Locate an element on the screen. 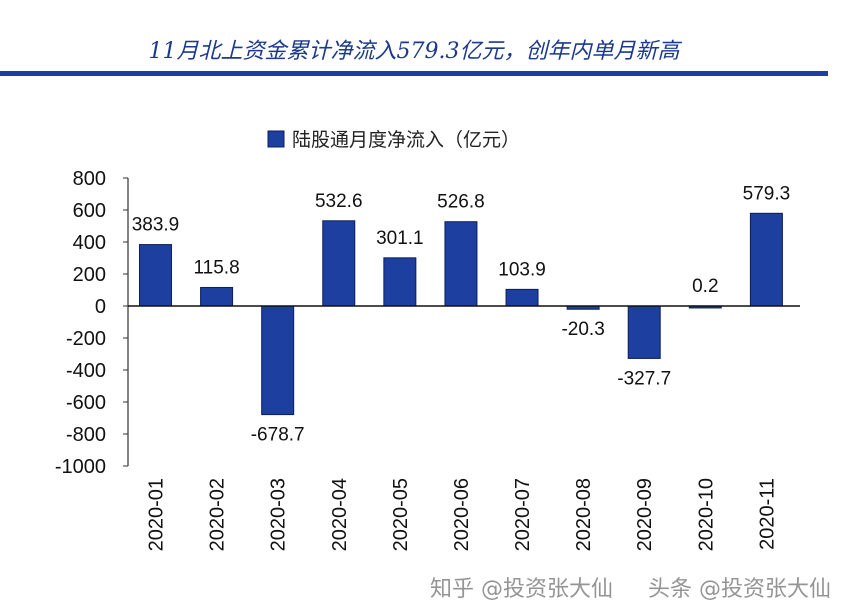 The width and height of the screenshot is (860, 604). data-label: 301.1 is located at coordinates (400, 238).